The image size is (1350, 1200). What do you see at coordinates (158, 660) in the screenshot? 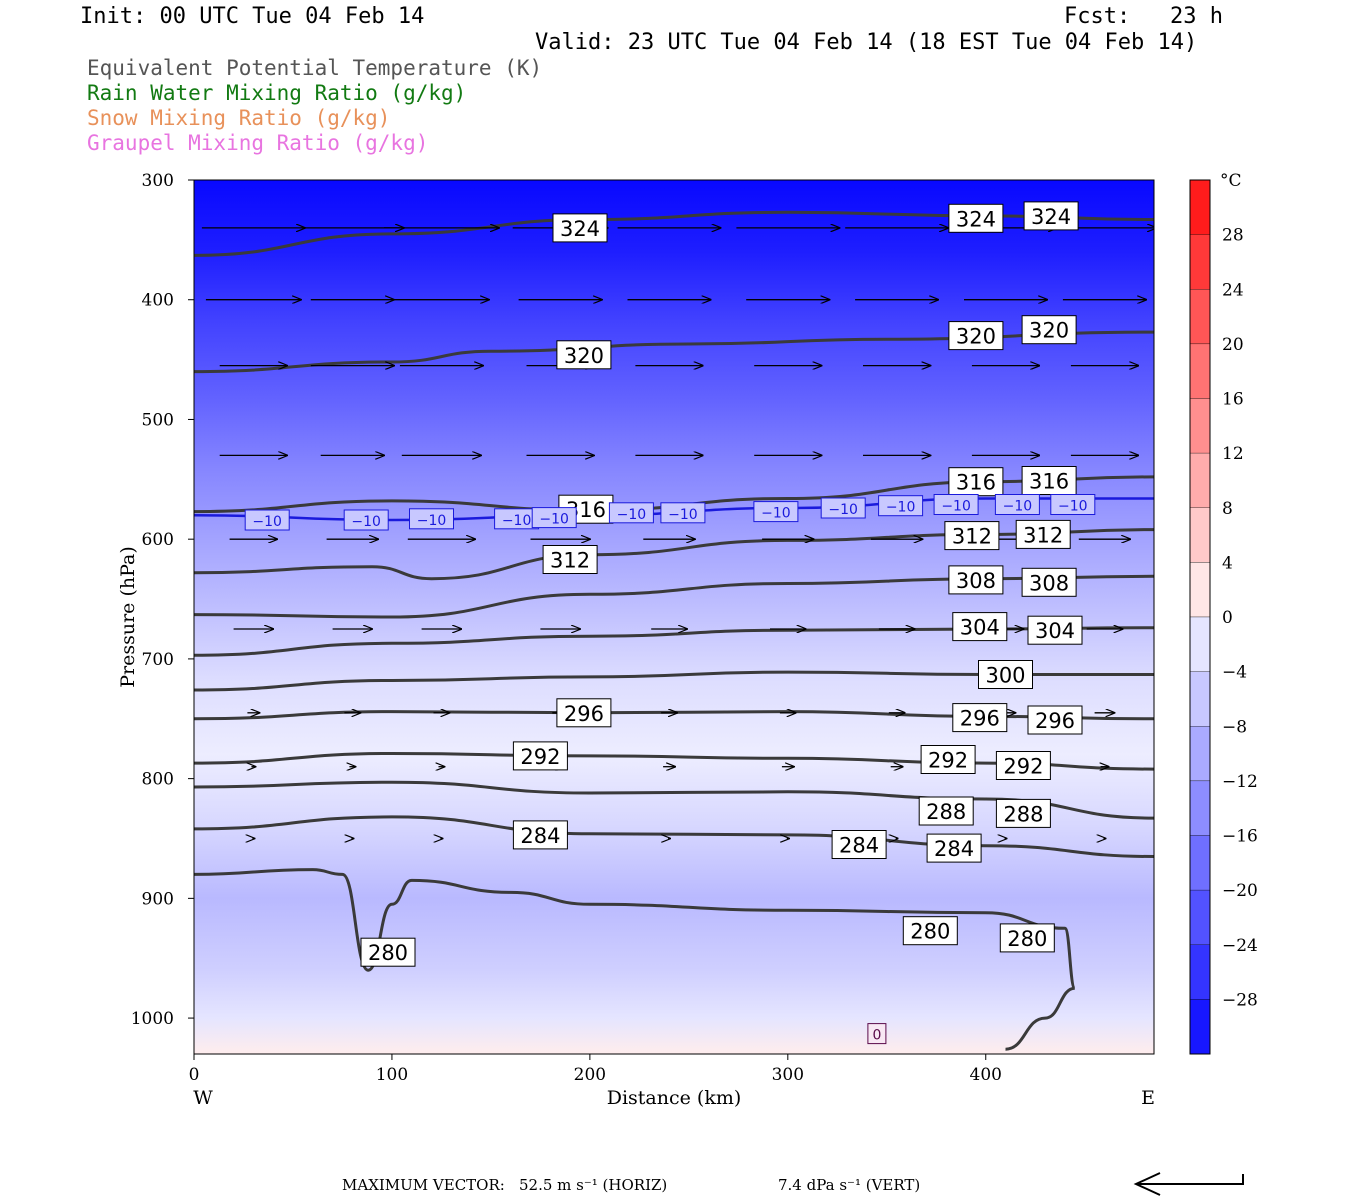
I see `y-tick-label: 700` at bounding box center [158, 660].